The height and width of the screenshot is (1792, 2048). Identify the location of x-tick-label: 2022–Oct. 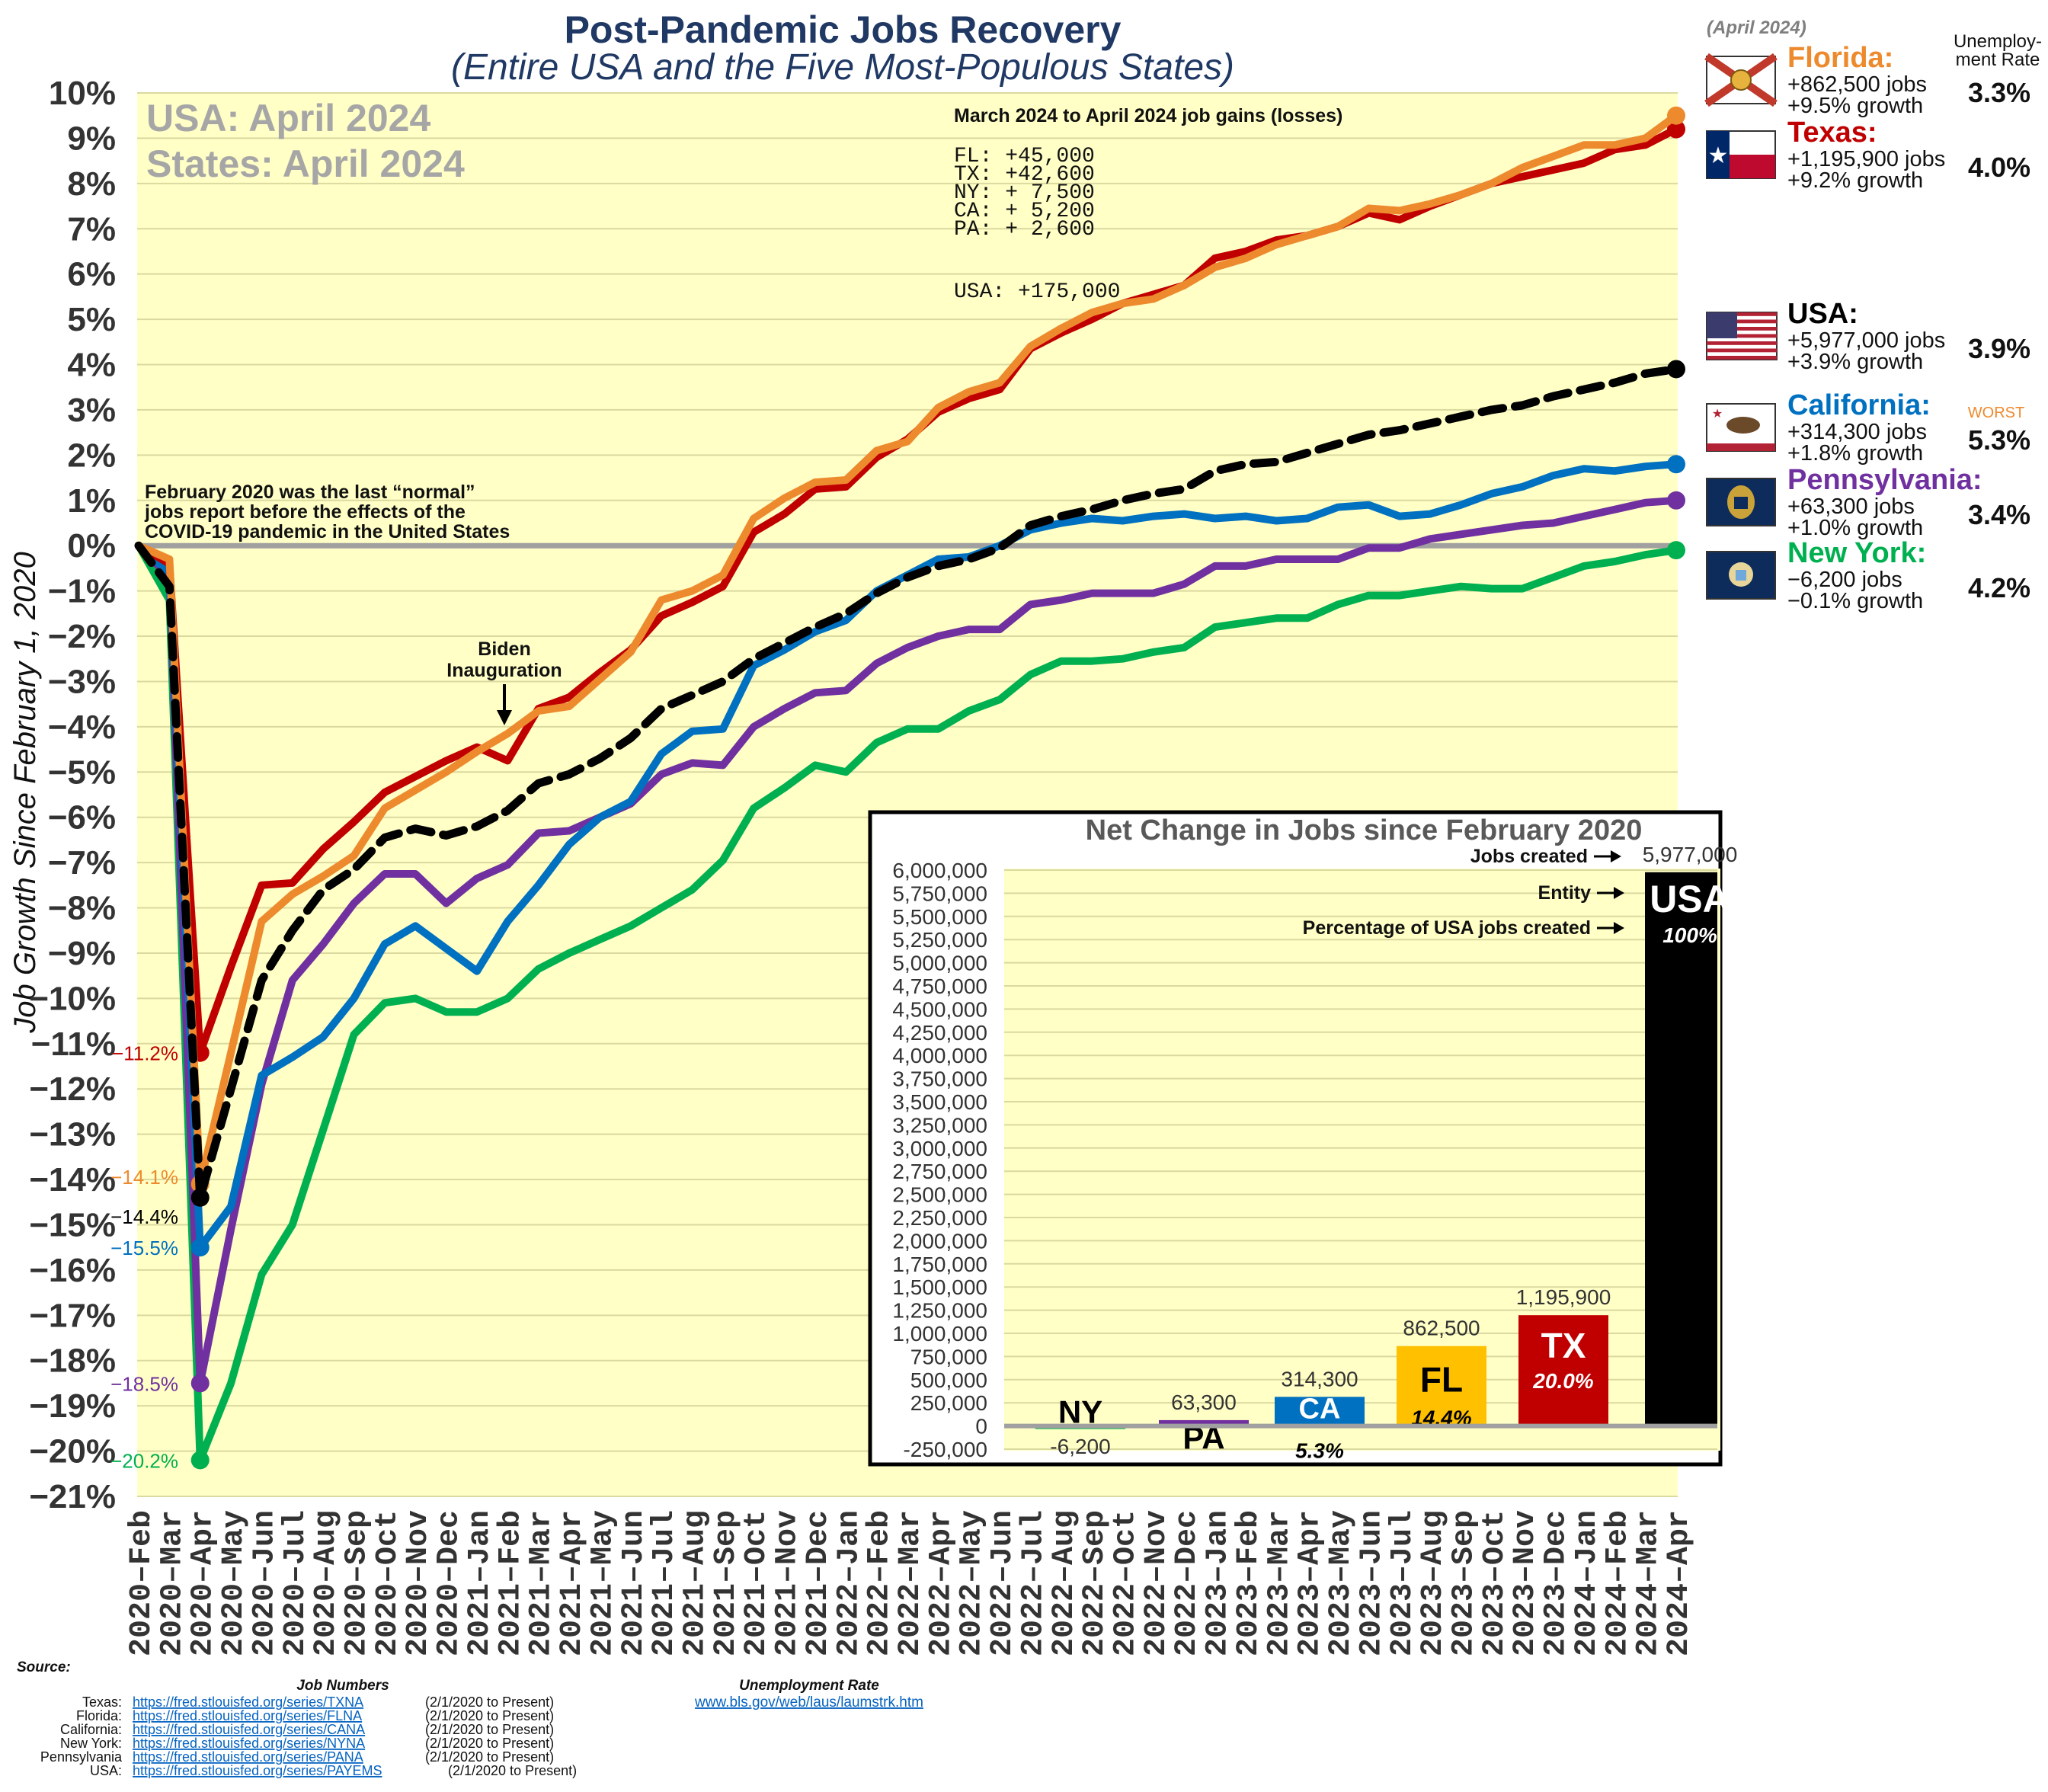
(1126, 1583).